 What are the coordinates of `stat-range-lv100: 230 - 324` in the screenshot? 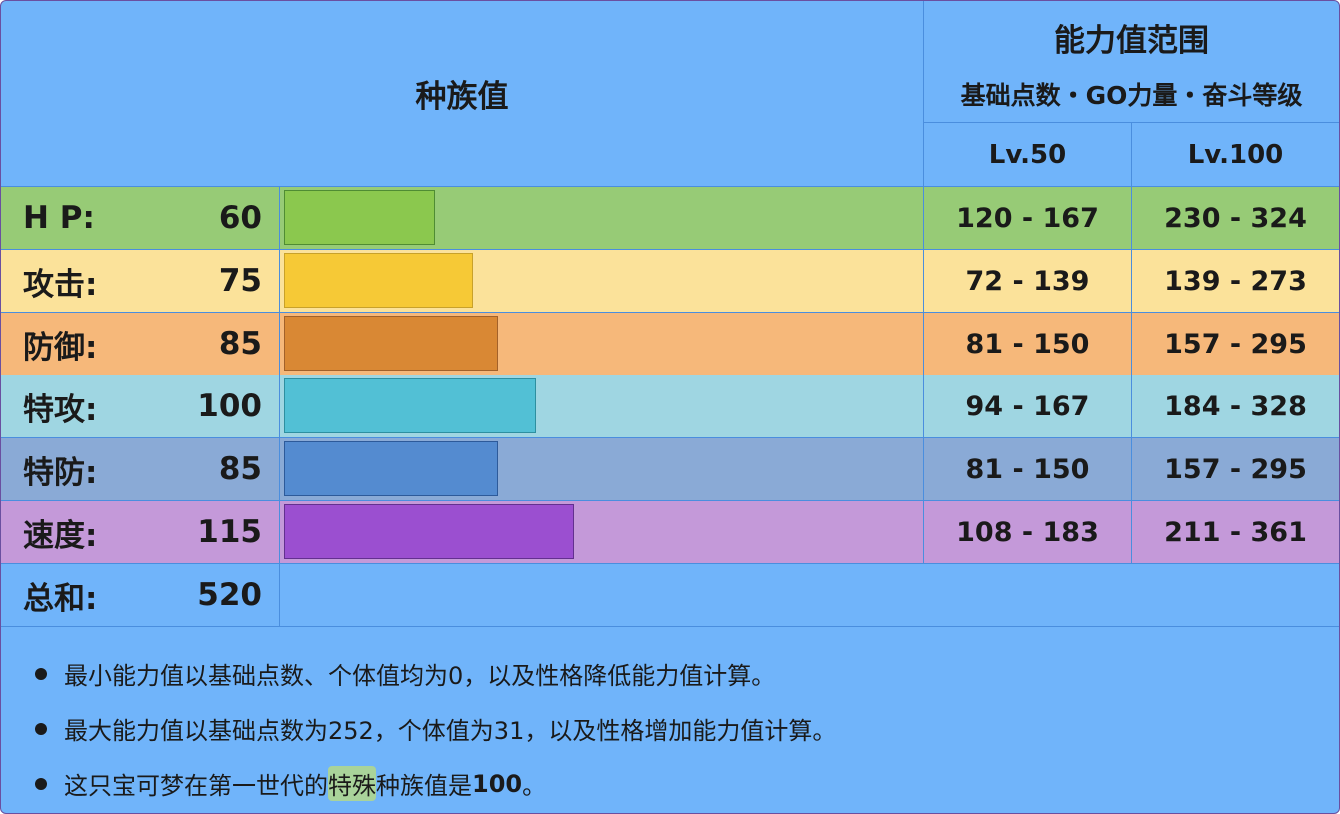 It's located at (1235, 218).